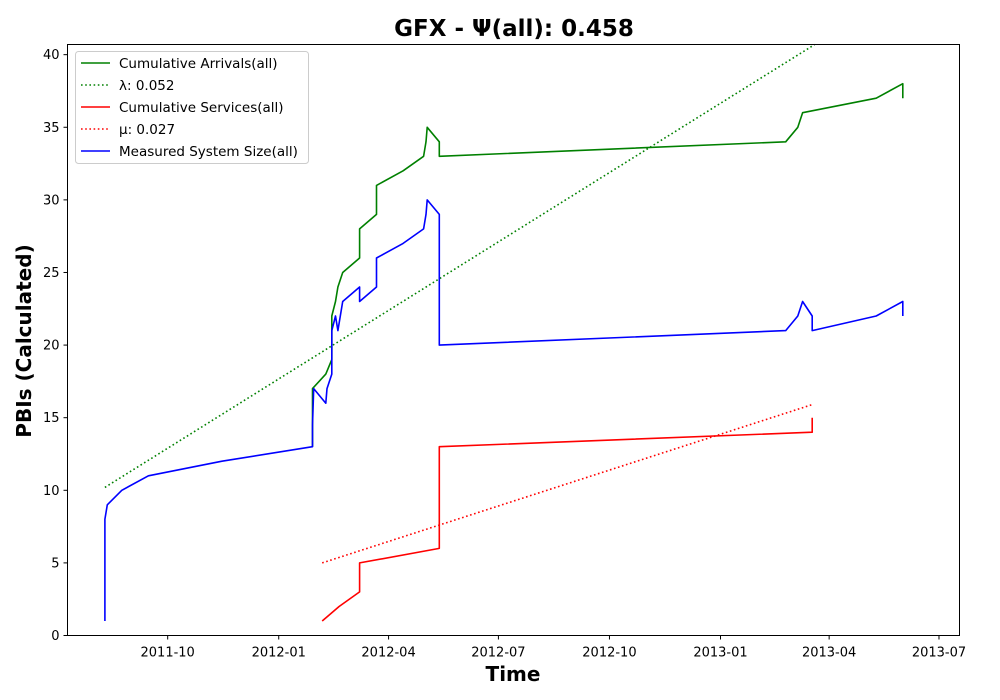  Describe the element at coordinates (198, 64) in the screenshot. I see `legend-label-cumulative-arrivals-all: Cumulative Arrivals(all)` at that location.